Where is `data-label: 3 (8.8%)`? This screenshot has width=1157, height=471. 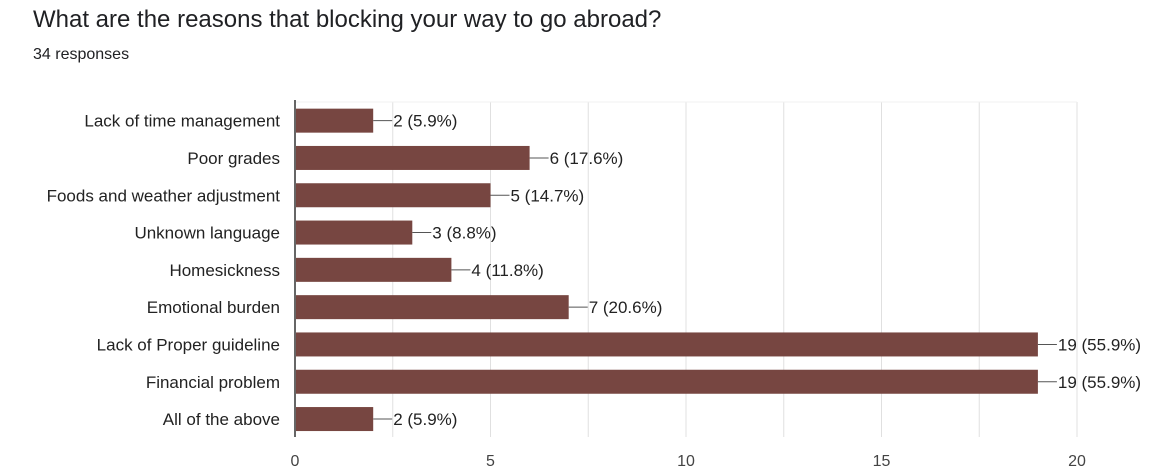 data-label: 3 (8.8%) is located at coordinates (464, 233).